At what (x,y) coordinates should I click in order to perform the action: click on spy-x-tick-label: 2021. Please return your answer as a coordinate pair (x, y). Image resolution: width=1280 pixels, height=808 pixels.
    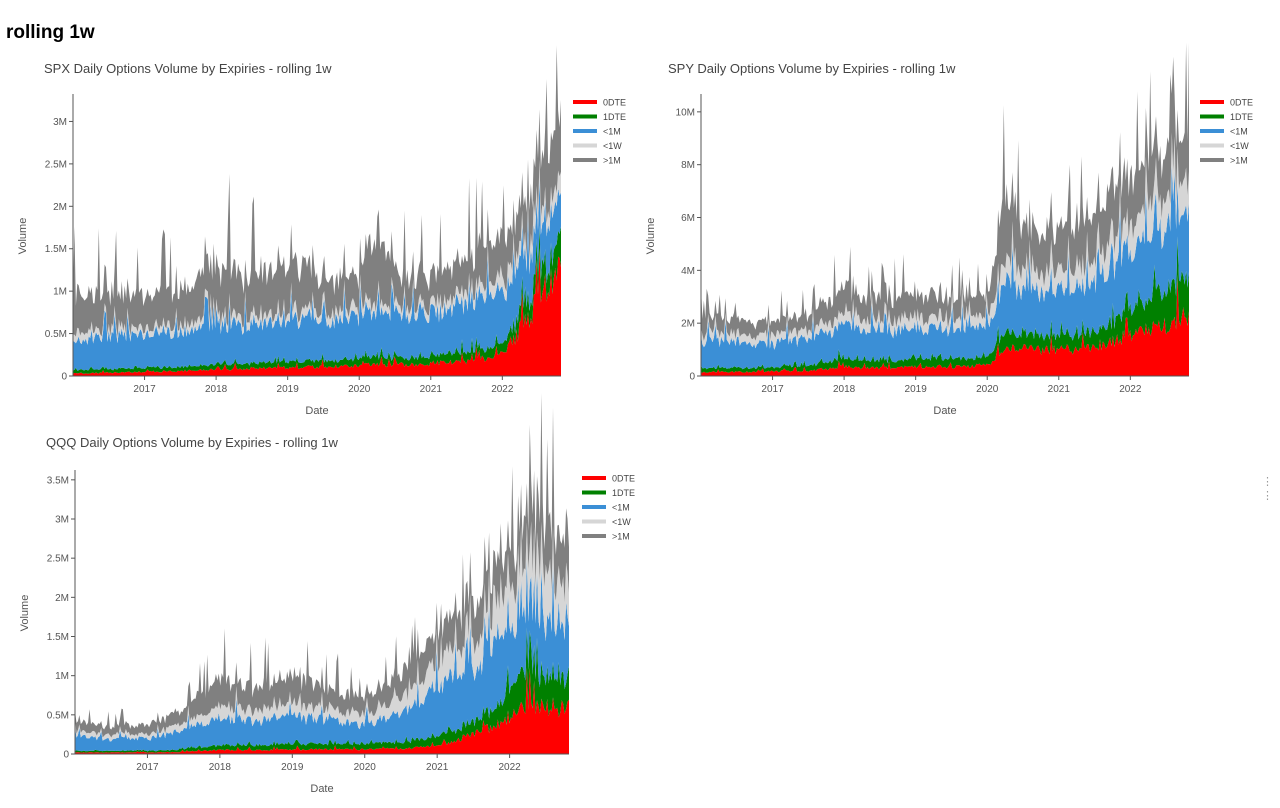
    Looking at the image, I should click on (1059, 389).